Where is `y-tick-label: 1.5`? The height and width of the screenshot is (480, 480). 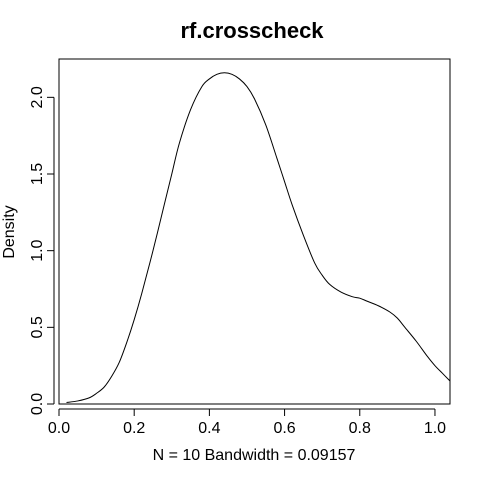
y-tick-label: 1.5 is located at coordinates (37, 174).